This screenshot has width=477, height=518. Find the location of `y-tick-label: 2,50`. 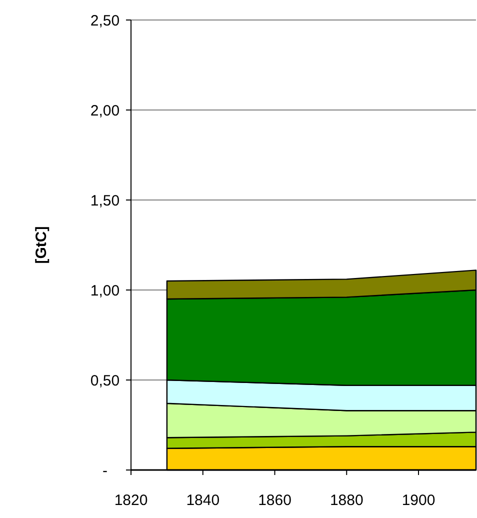

y-tick-label: 2,50 is located at coordinates (105, 21).